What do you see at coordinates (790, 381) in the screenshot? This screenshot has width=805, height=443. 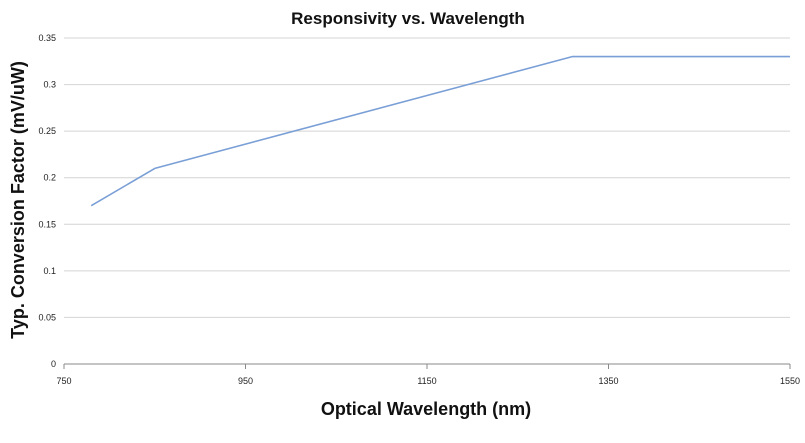 I see `x-tick-label: 1550` at bounding box center [790, 381].